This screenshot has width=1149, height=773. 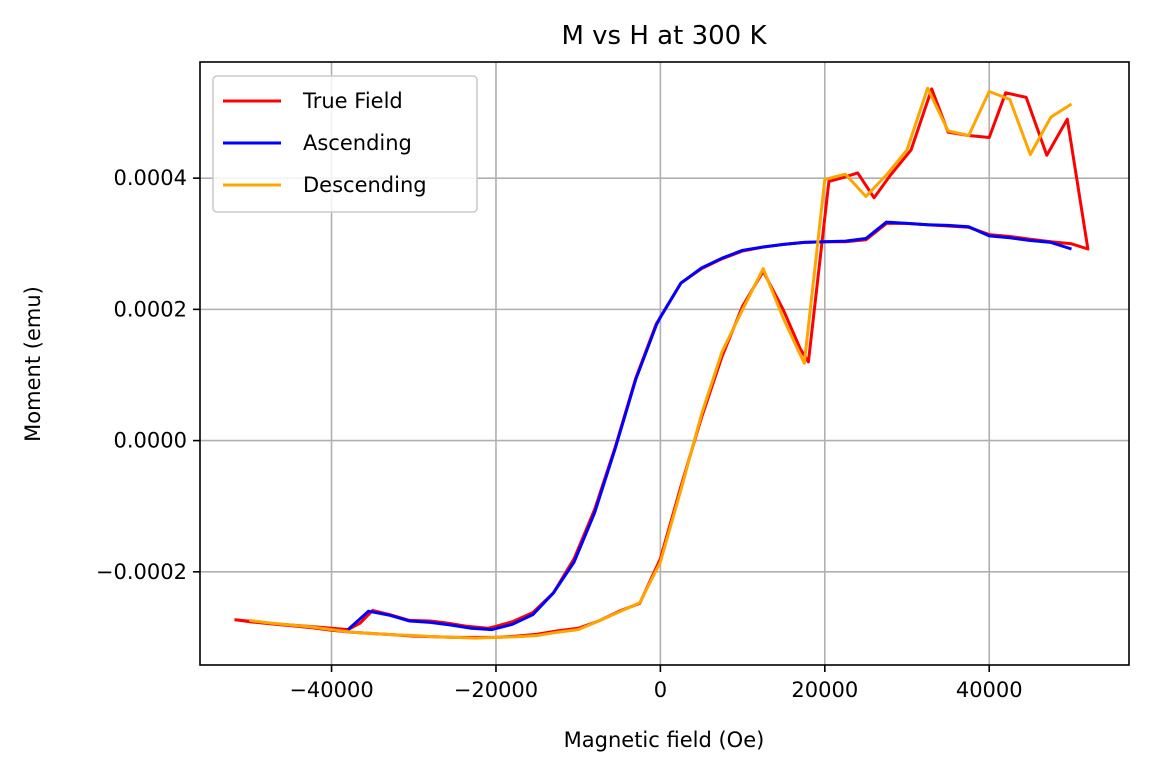 I want to click on y-tick-label: 0.0004, so click(x=150, y=178).